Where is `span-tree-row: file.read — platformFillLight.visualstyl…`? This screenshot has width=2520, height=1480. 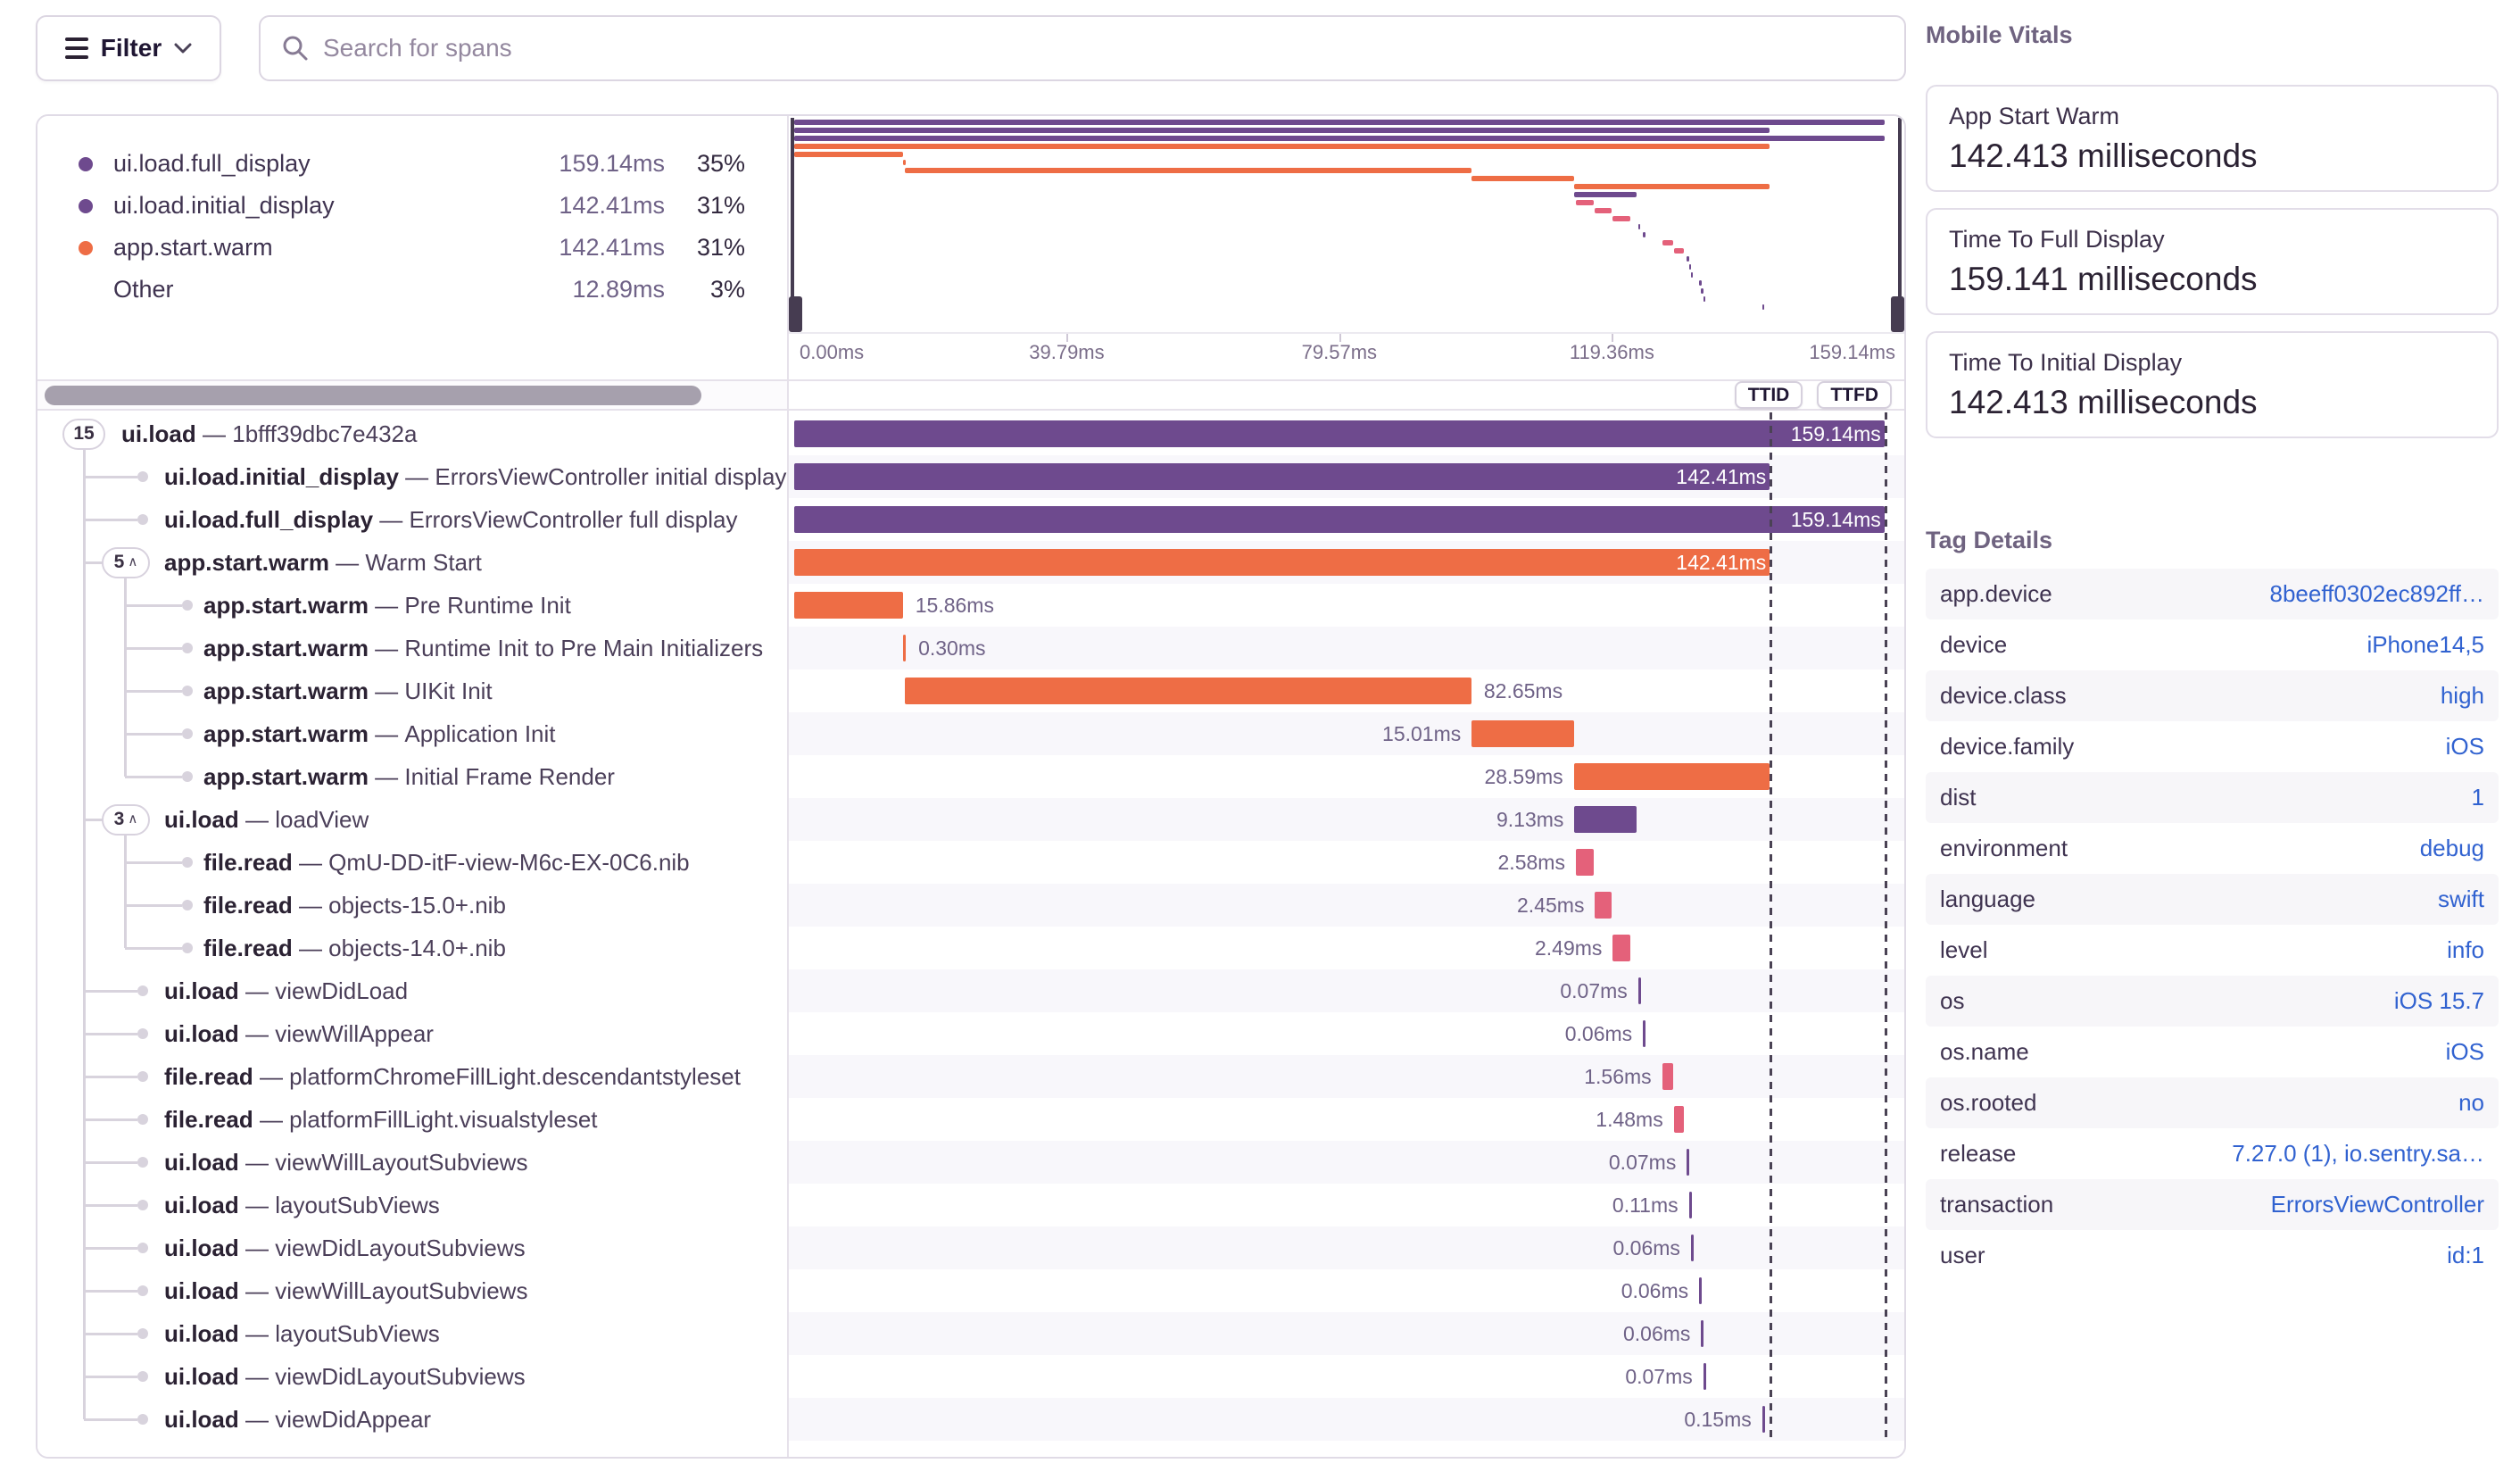 span-tree-row: file.read — platformFillLight.visualstyl… is located at coordinates (412, 1119).